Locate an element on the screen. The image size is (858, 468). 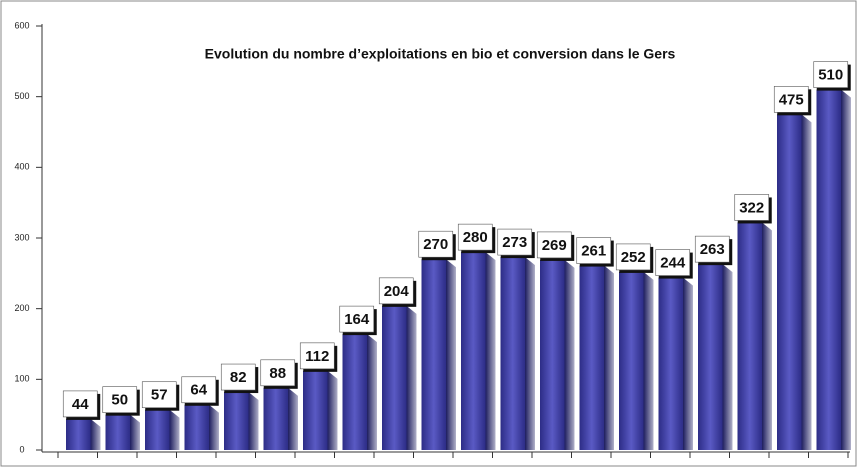
value-label: 252 is located at coordinates (633, 257).